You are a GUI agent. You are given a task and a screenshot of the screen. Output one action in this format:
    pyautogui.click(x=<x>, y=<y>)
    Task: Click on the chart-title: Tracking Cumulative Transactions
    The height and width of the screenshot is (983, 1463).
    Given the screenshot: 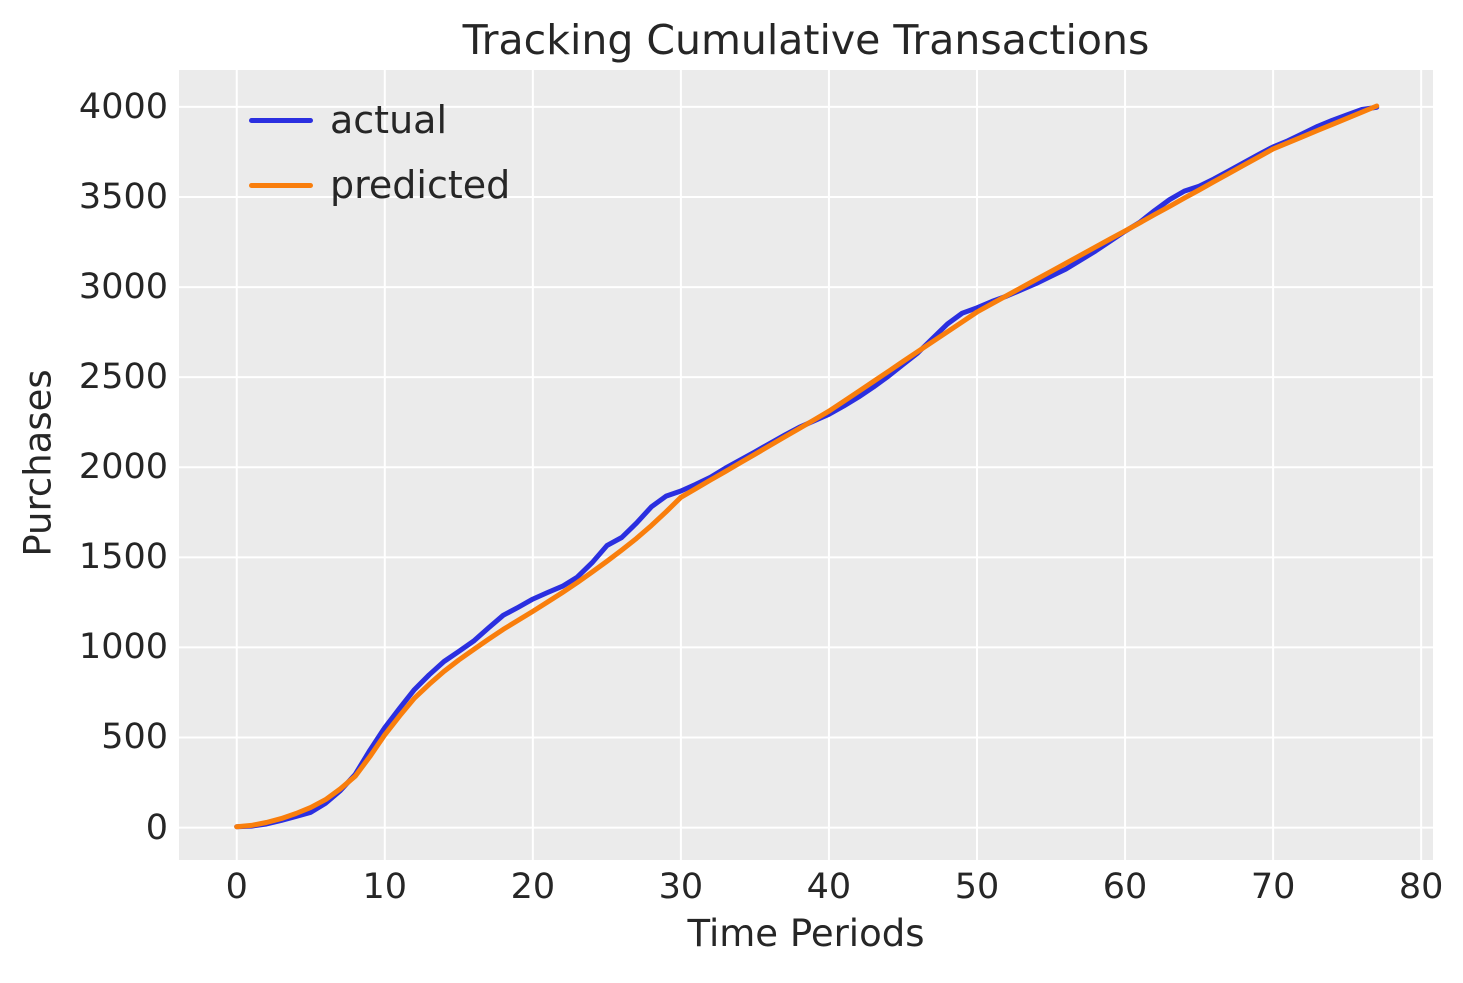 What is the action you would take?
    pyautogui.click(x=806, y=40)
    